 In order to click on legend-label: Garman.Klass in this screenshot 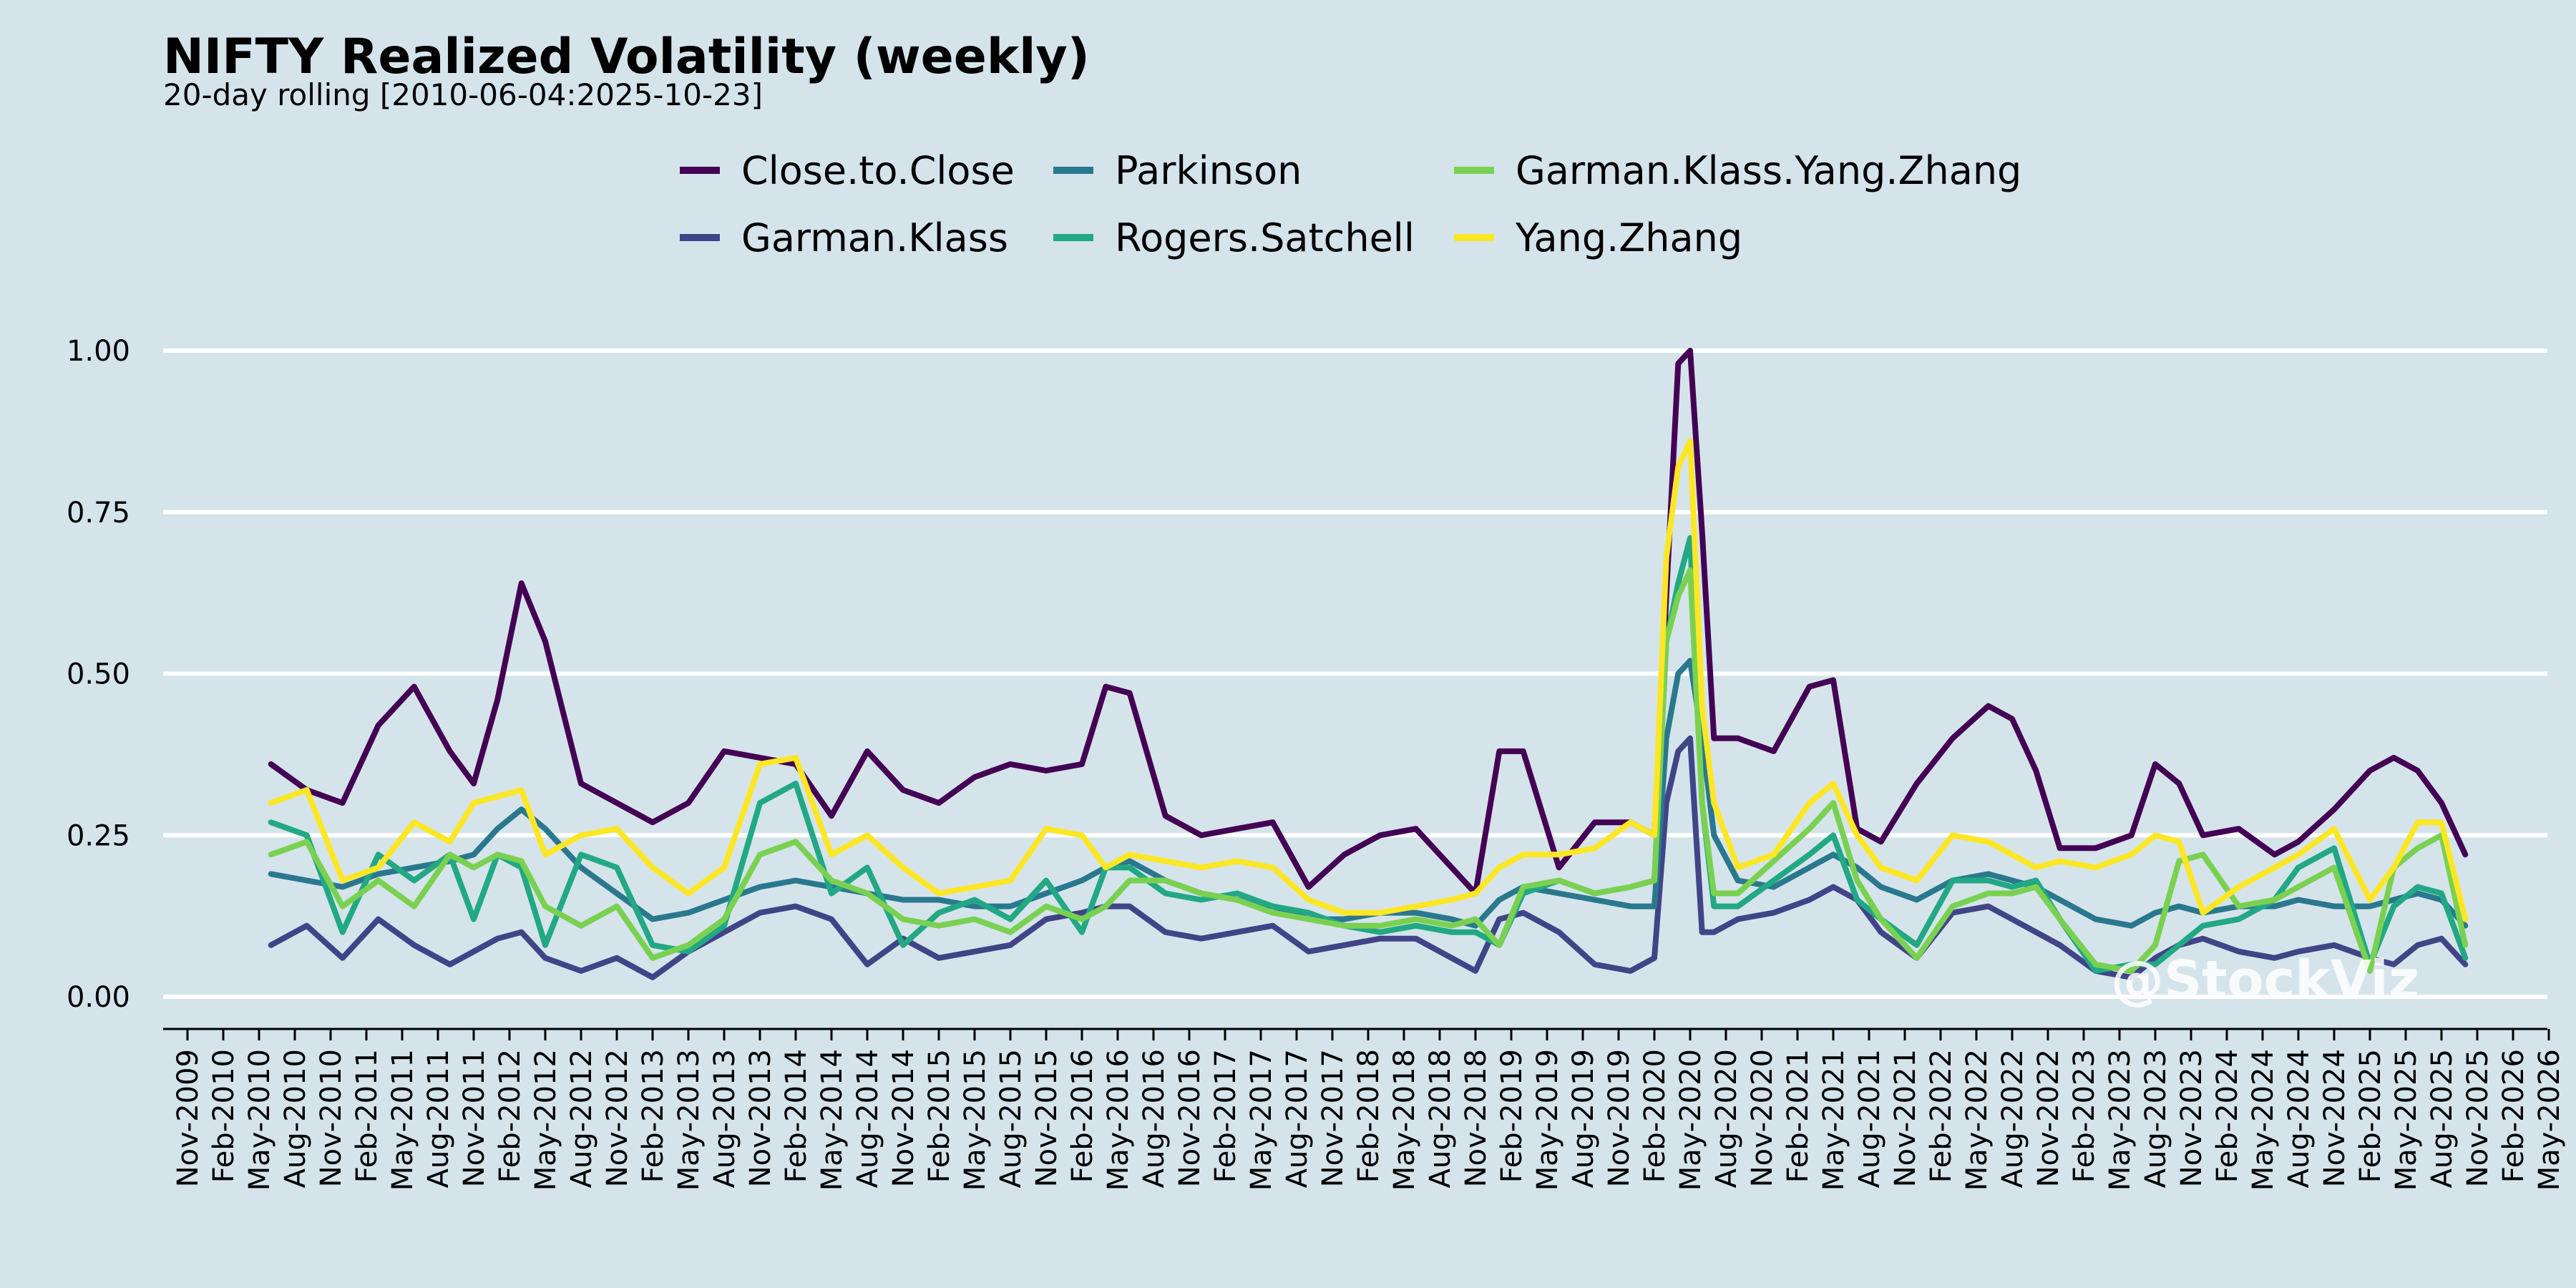, I will do `click(875, 237)`.